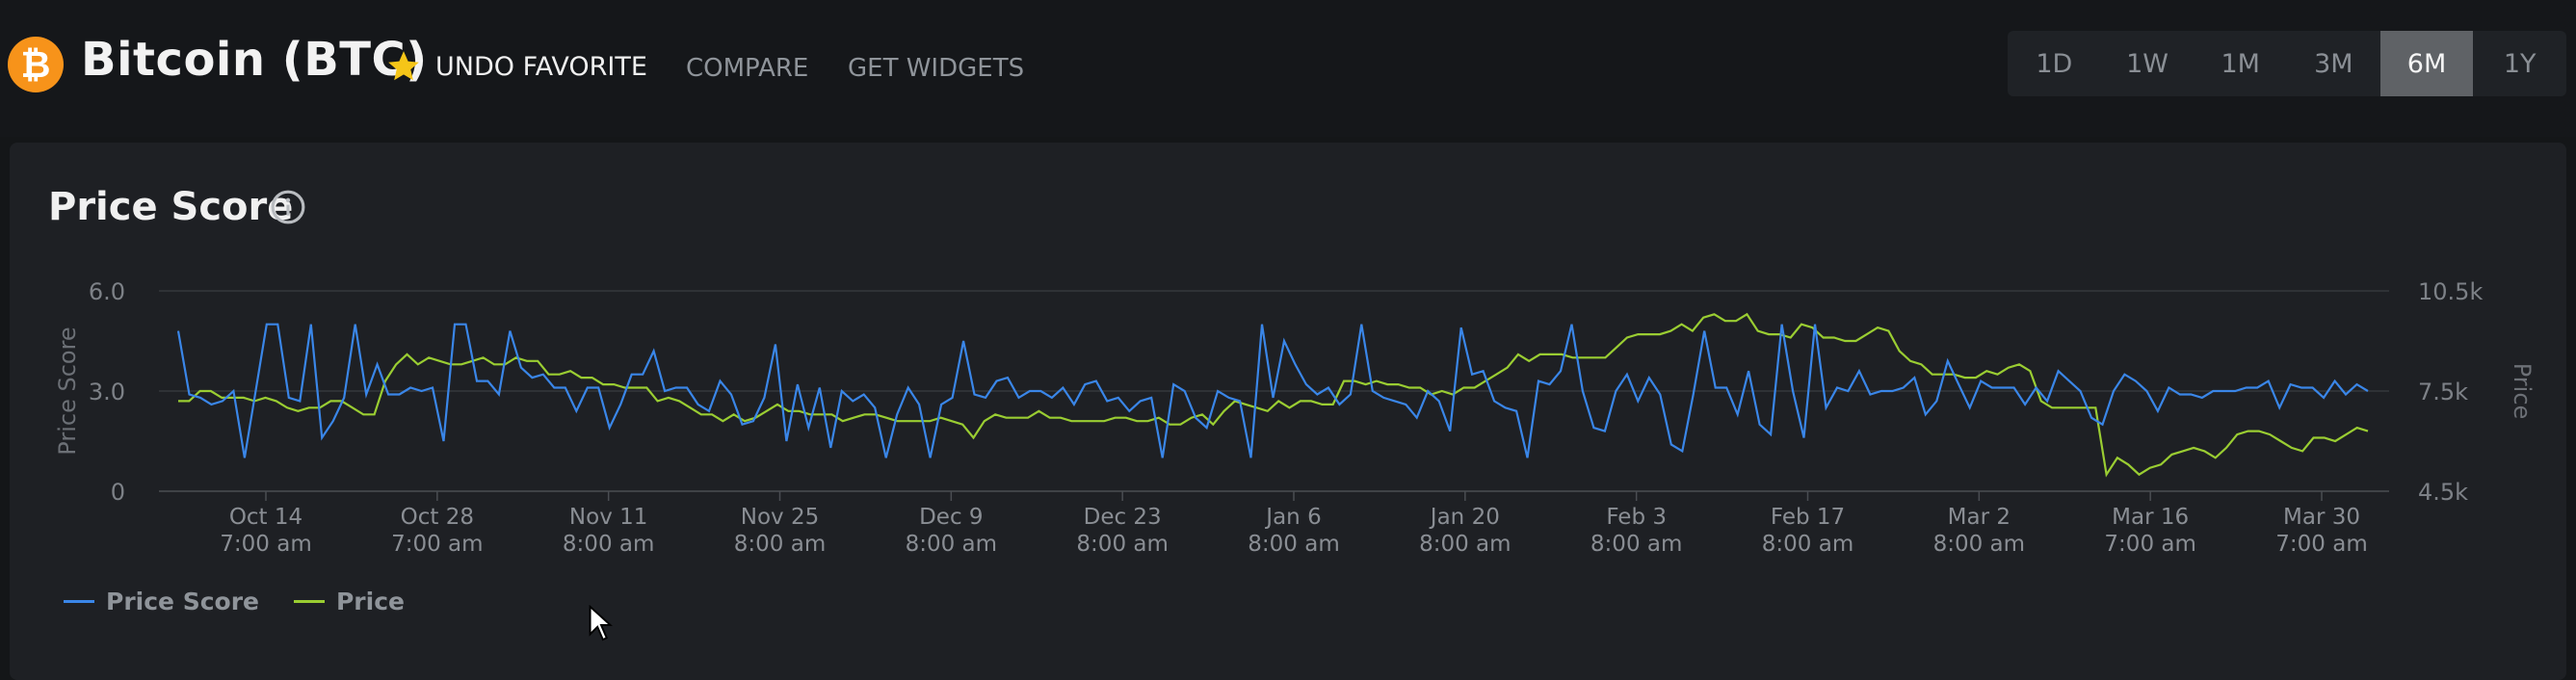 The height and width of the screenshot is (680, 2576). I want to click on y2-tick-label: 4.5k, so click(2443, 493).